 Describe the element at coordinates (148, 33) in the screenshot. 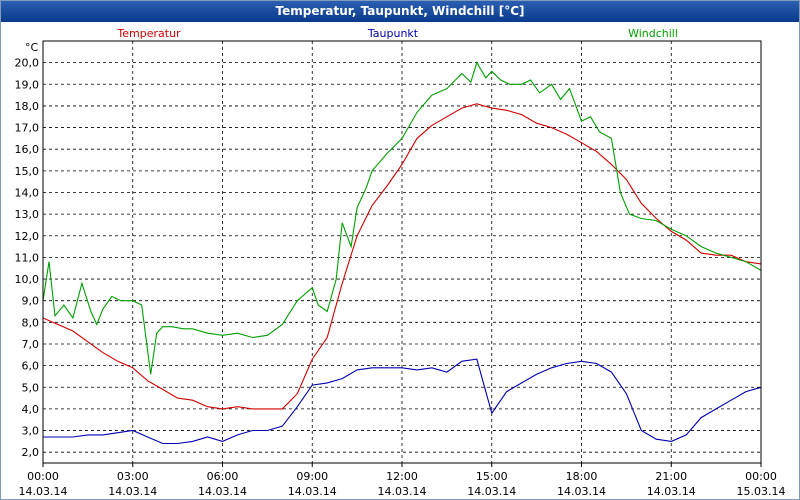

I see `legend-temperatur: Temperatur` at that location.